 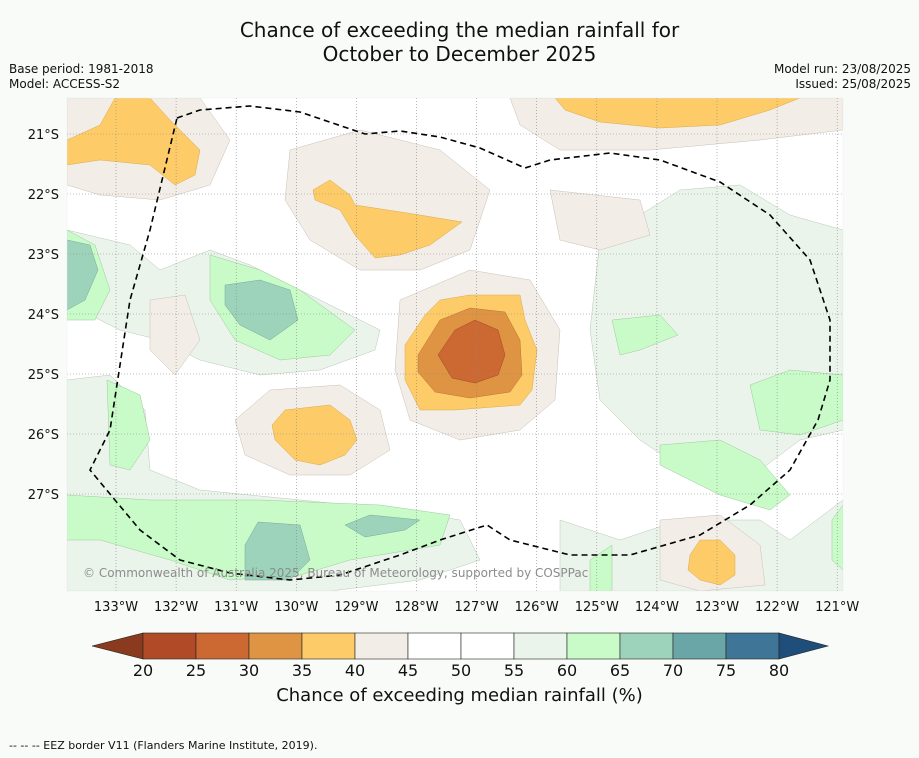 I want to click on colorbar-tick: 35, so click(x=302, y=670).